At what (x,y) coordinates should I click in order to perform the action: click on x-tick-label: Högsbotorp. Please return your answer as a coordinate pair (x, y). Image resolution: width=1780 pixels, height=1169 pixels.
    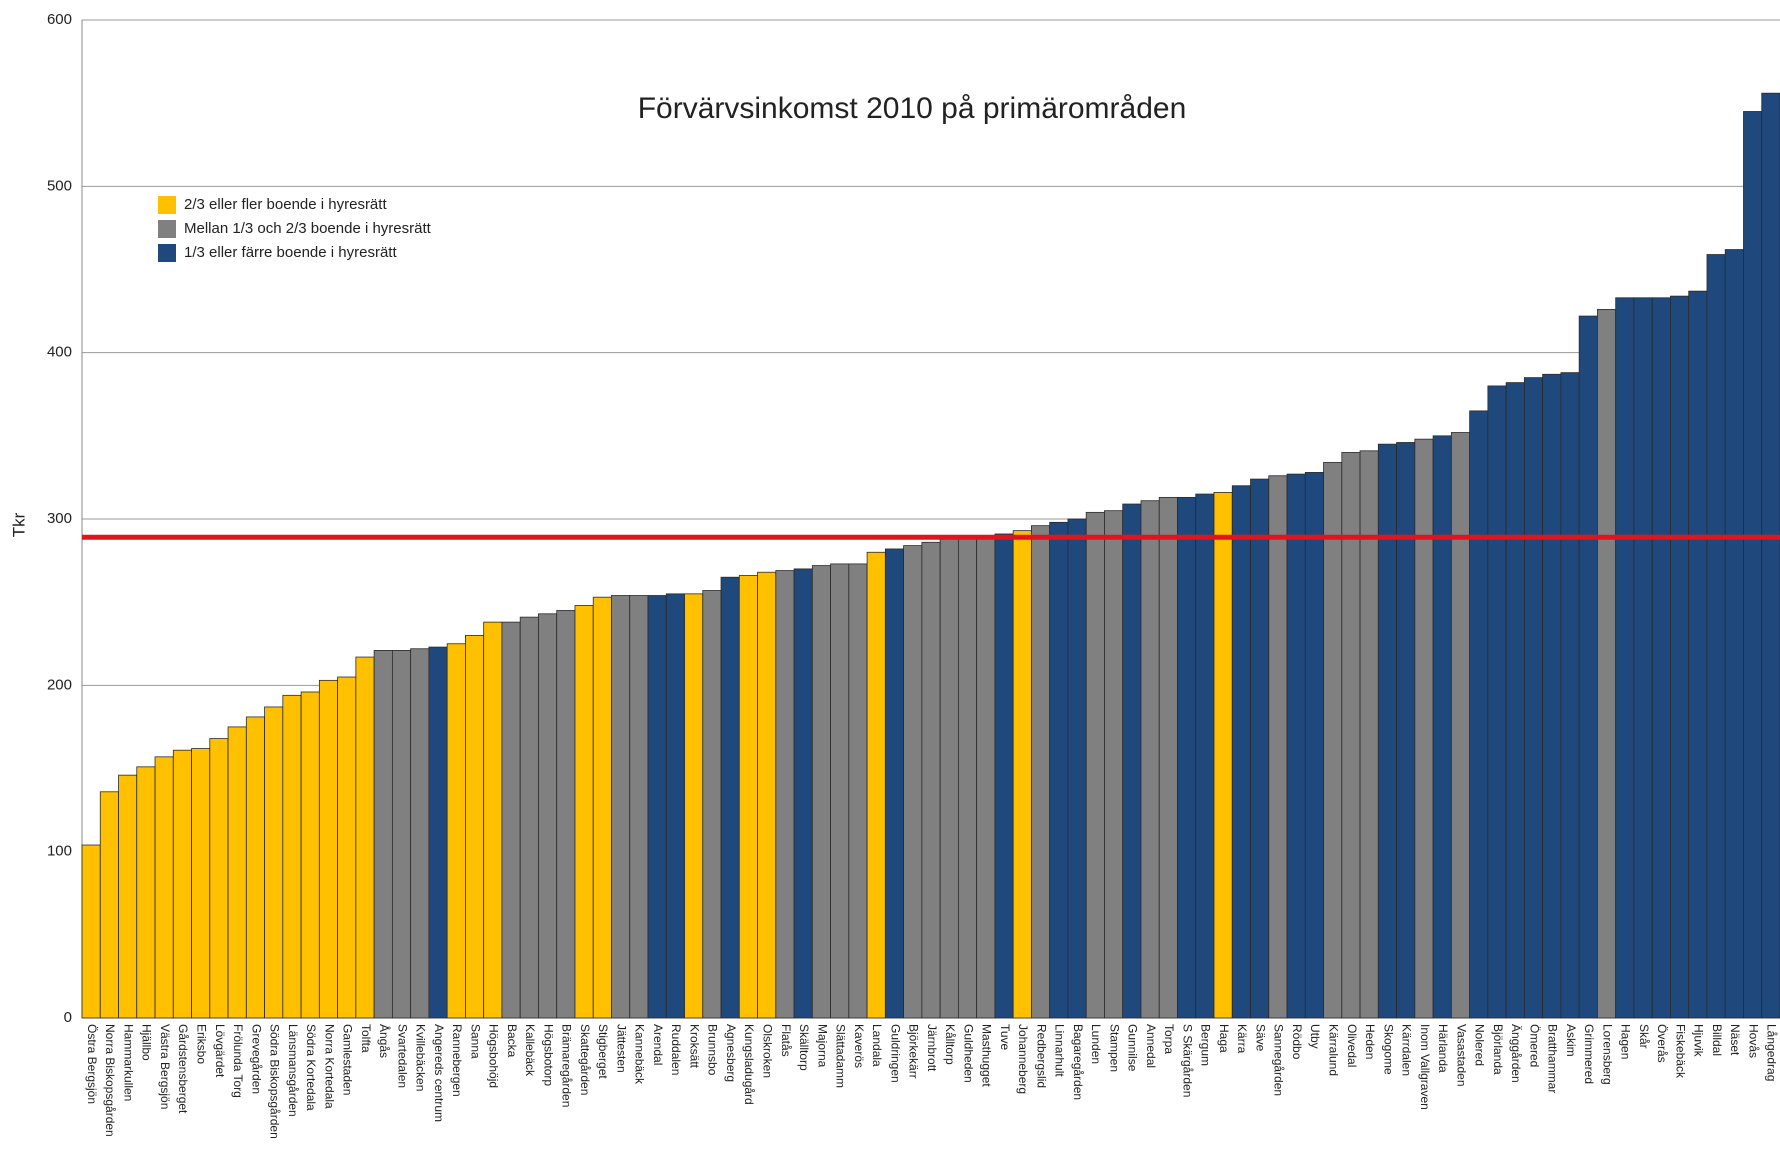
    Looking at the image, I should click on (548, 1055).